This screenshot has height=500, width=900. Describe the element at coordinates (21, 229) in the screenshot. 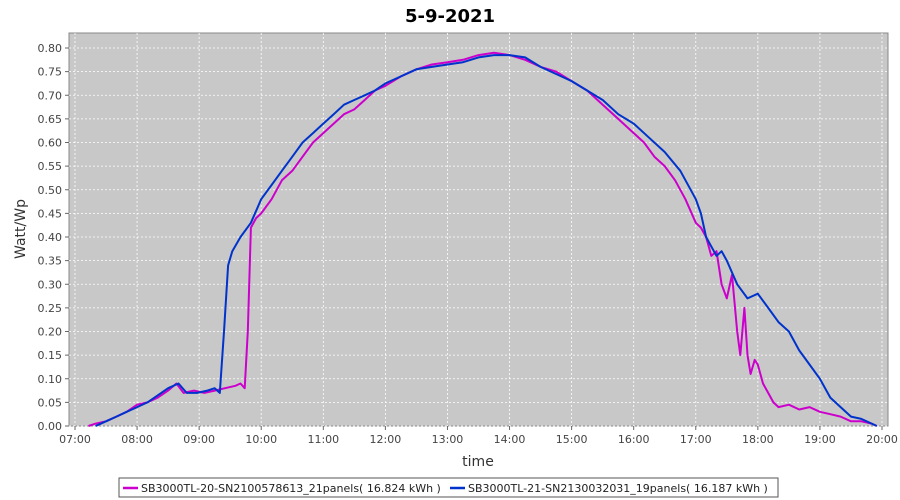

I see `y-axis-label: Watt/Wp` at that location.